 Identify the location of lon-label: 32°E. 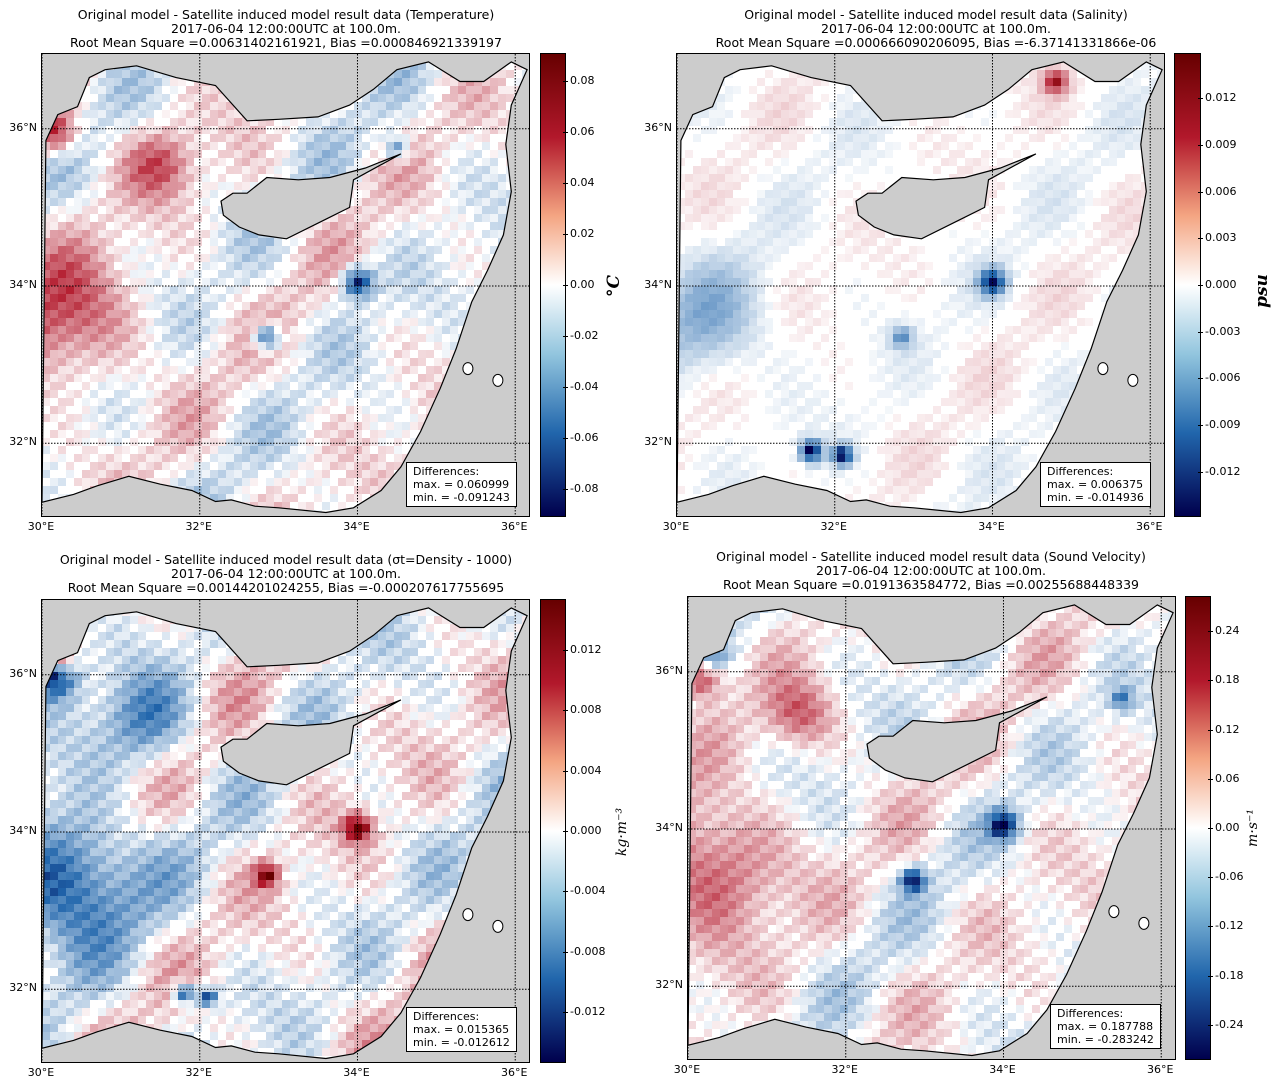
(198, 526).